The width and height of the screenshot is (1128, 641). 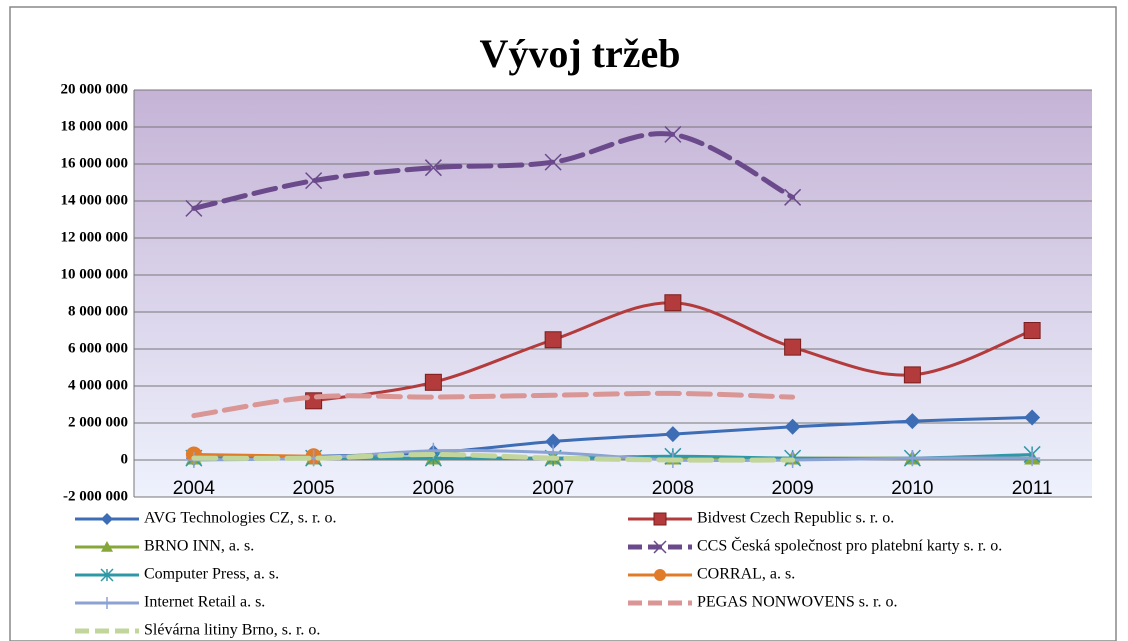 I want to click on y-tick-label: 6 000 000, so click(x=98, y=348).